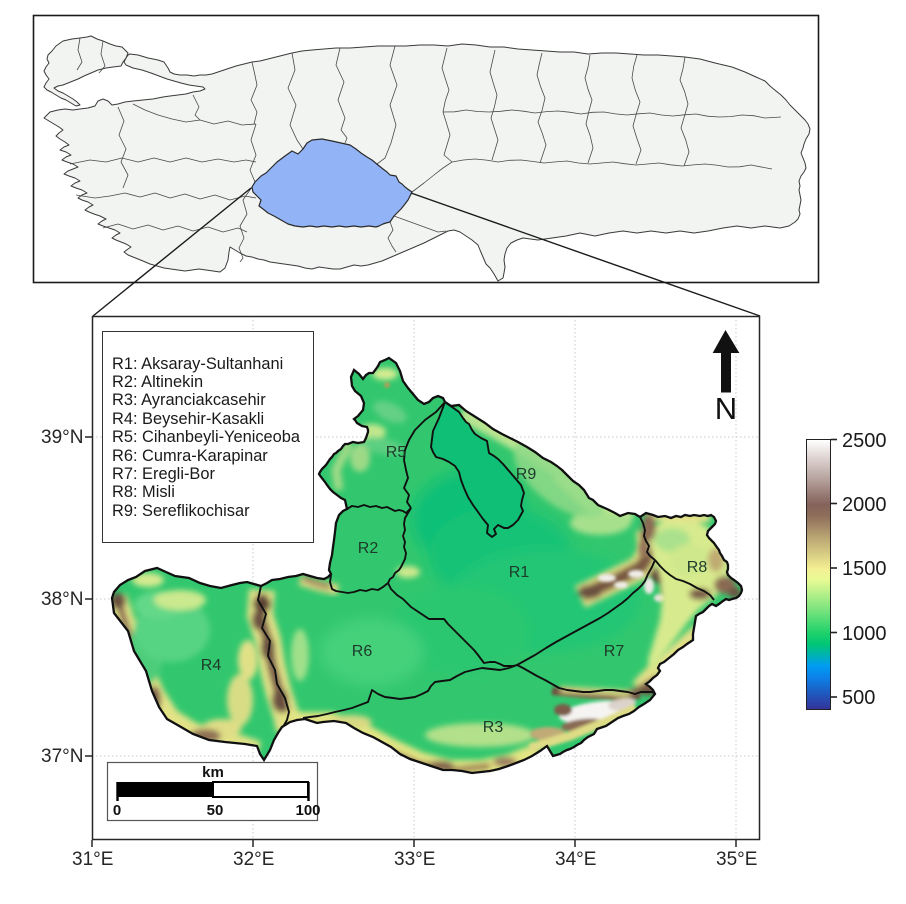 The height and width of the screenshot is (904, 906). Describe the element at coordinates (614, 651) in the screenshot. I see `svg-text: R7` at that location.